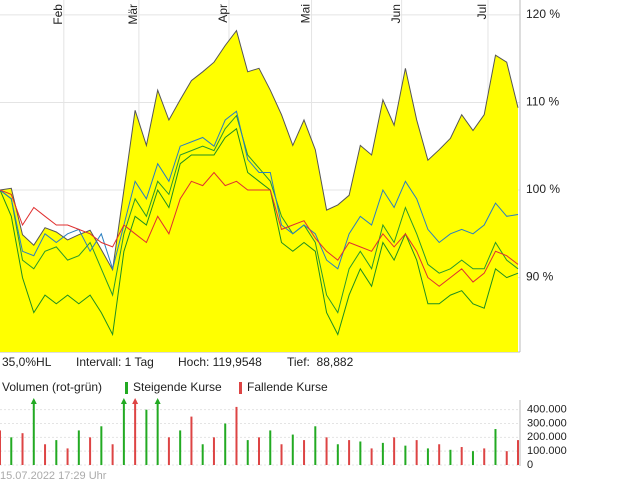  Describe the element at coordinates (547, 451) in the screenshot. I see `y-tick-label: 100.000` at that location.